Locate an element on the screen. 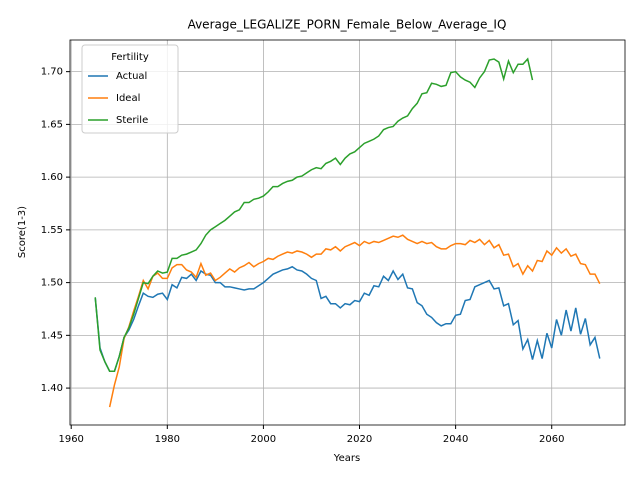 The image size is (640, 484). legend-label: Ideal is located at coordinates (128, 98).